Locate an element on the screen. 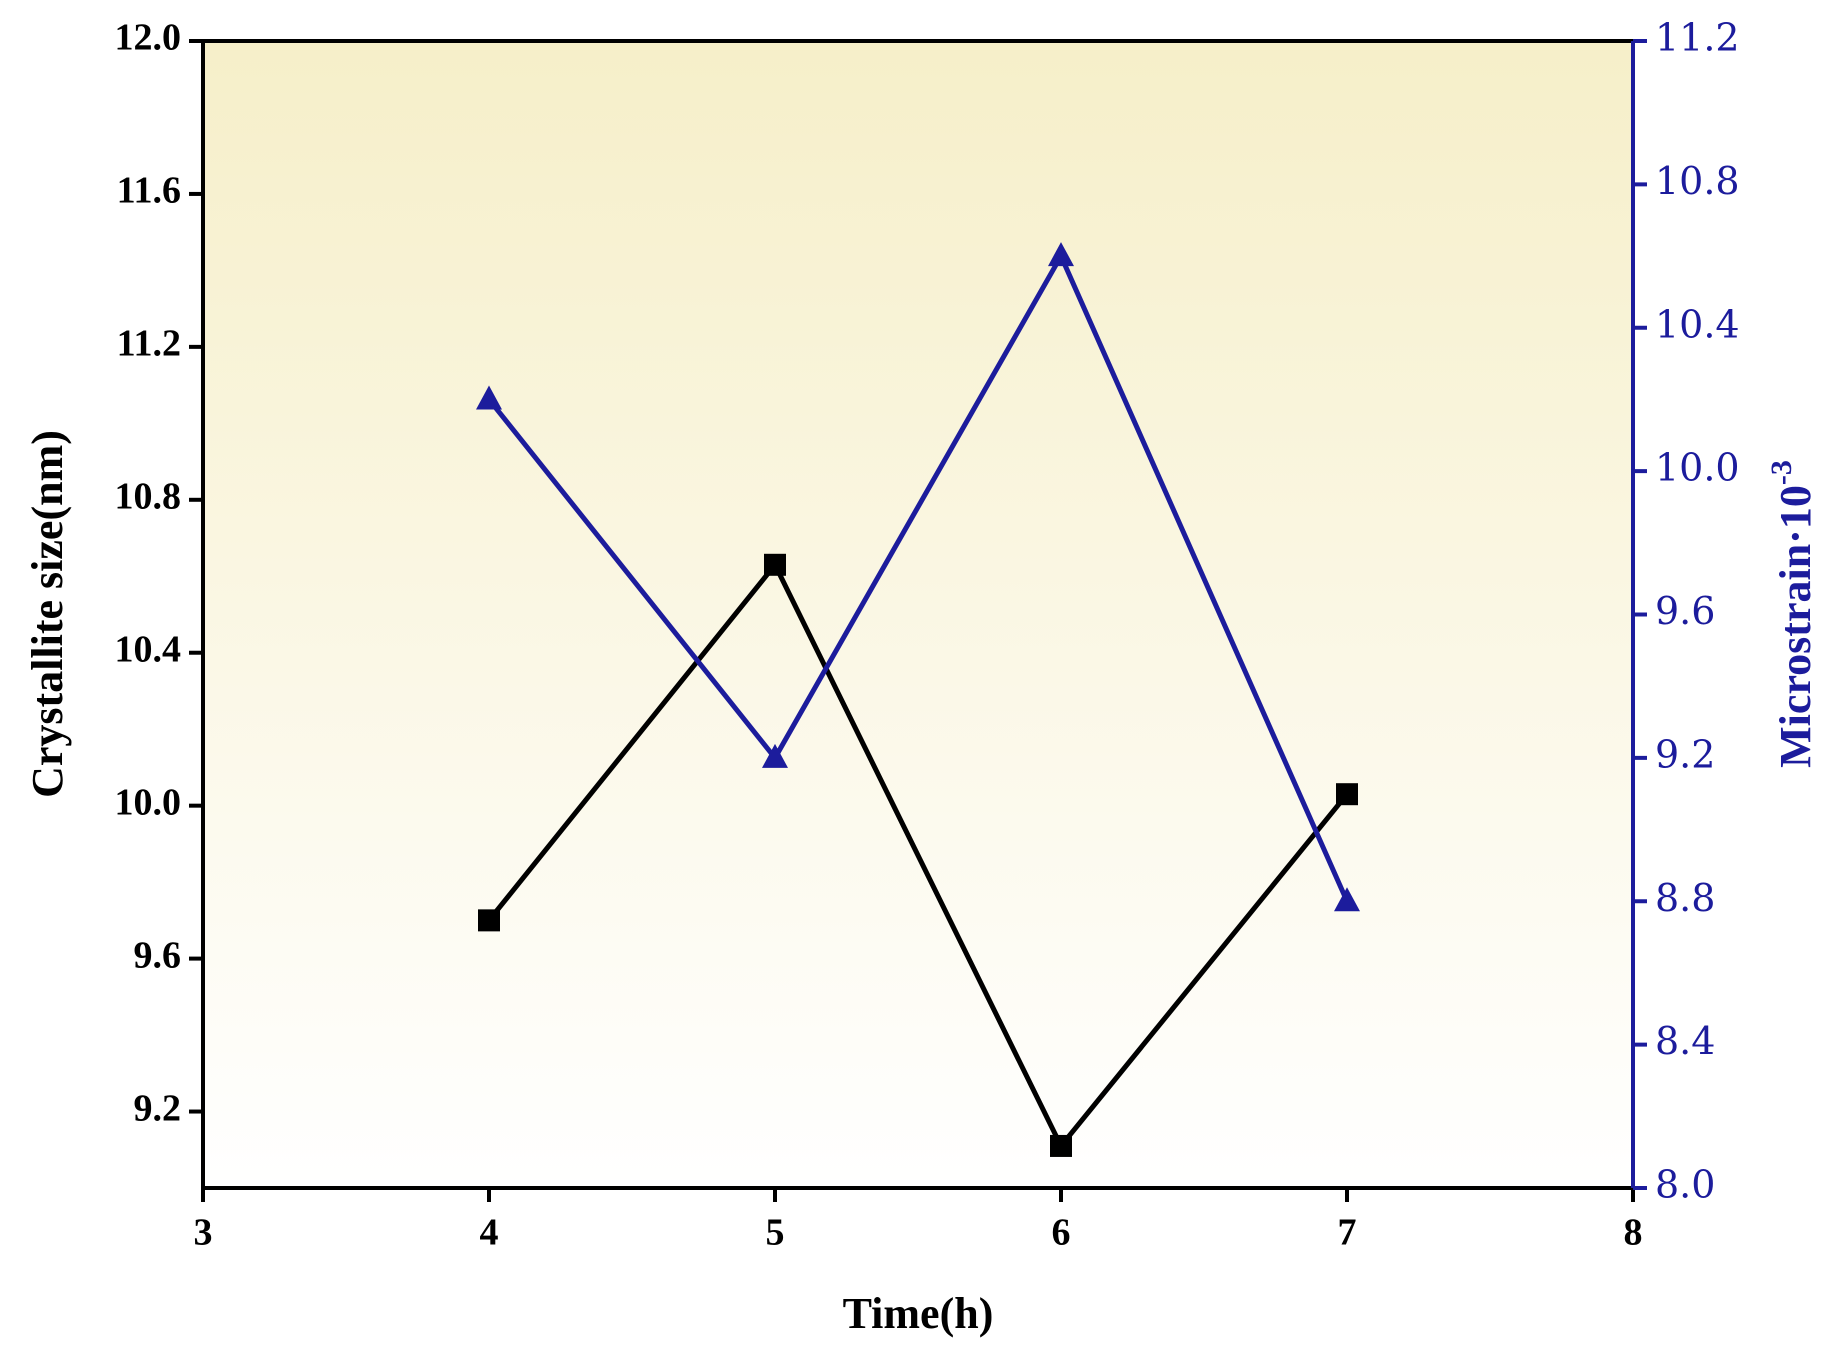 The image size is (1846, 1367). x-axis-title: Time(h) is located at coordinates (918, 1313).